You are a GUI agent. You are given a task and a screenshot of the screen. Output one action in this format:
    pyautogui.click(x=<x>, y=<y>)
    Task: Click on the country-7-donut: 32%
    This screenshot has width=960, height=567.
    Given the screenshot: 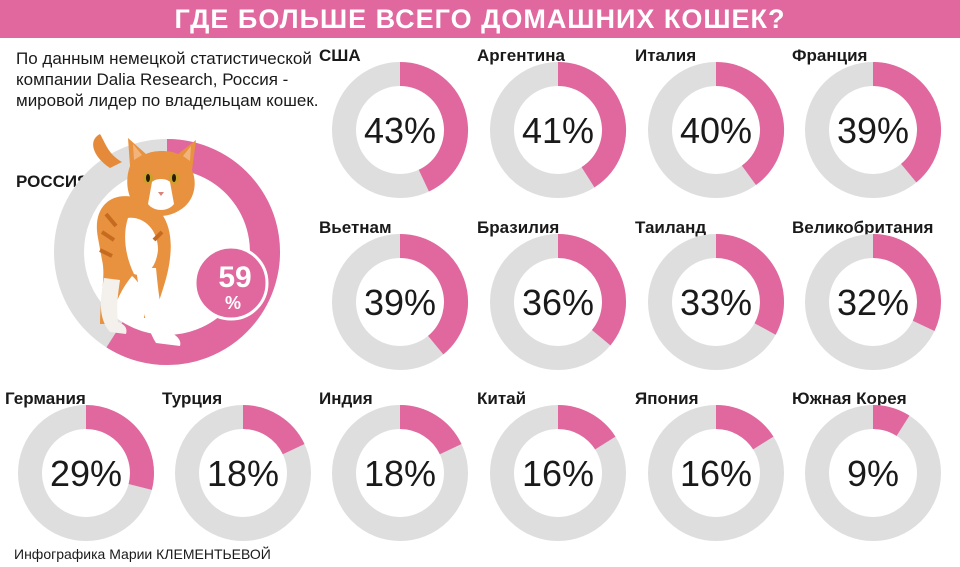 What is the action you would take?
    pyautogui.click(x=873, y=302)
    